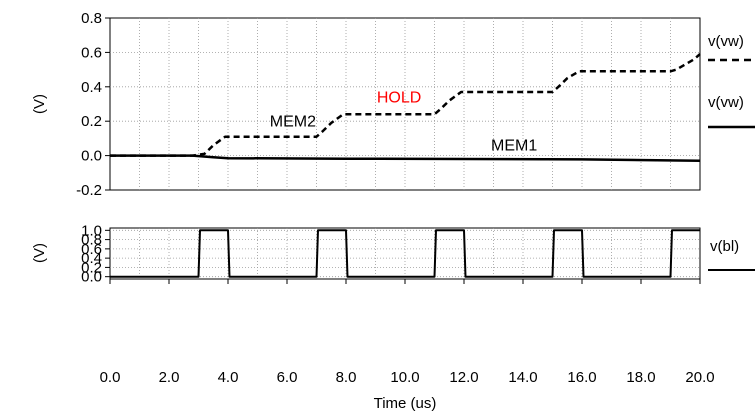 Image resolution: width=755 pixels, height=415 pixels. I want to click on x-tick-label: 6.0, so click(287, 377).